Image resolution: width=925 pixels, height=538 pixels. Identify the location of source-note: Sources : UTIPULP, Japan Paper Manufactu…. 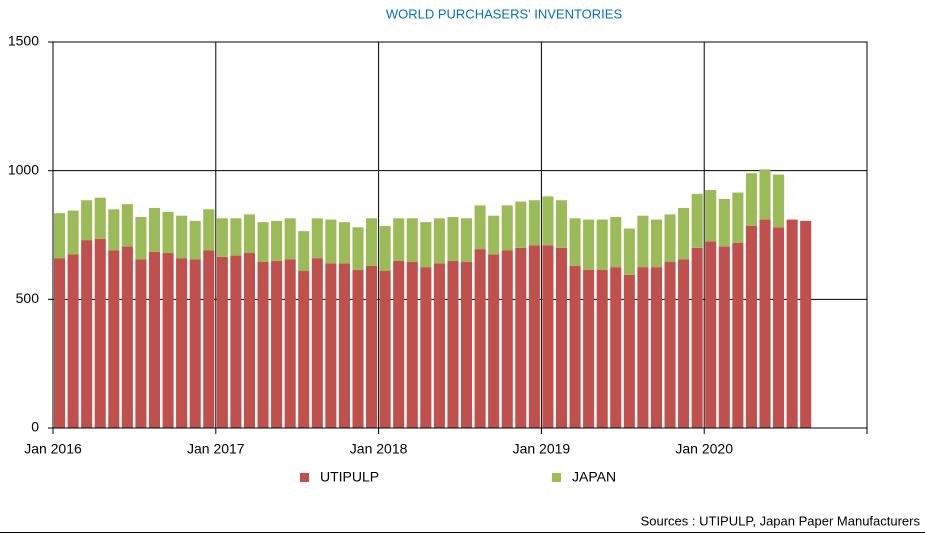
(781, 520).